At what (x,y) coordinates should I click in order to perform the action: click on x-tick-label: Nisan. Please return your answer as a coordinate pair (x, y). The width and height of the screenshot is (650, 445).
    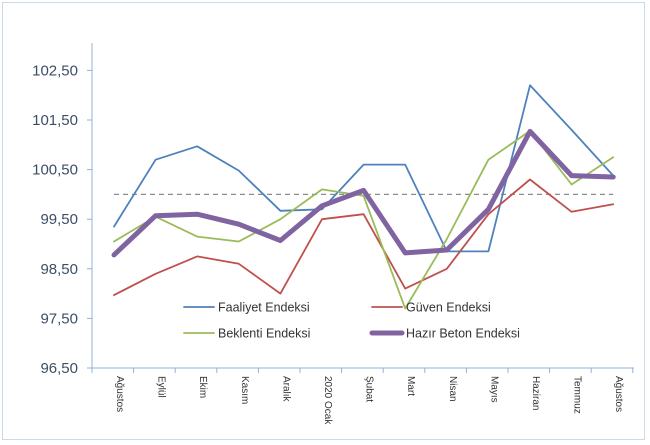
    Looking at the image, I should click on (452, 389).